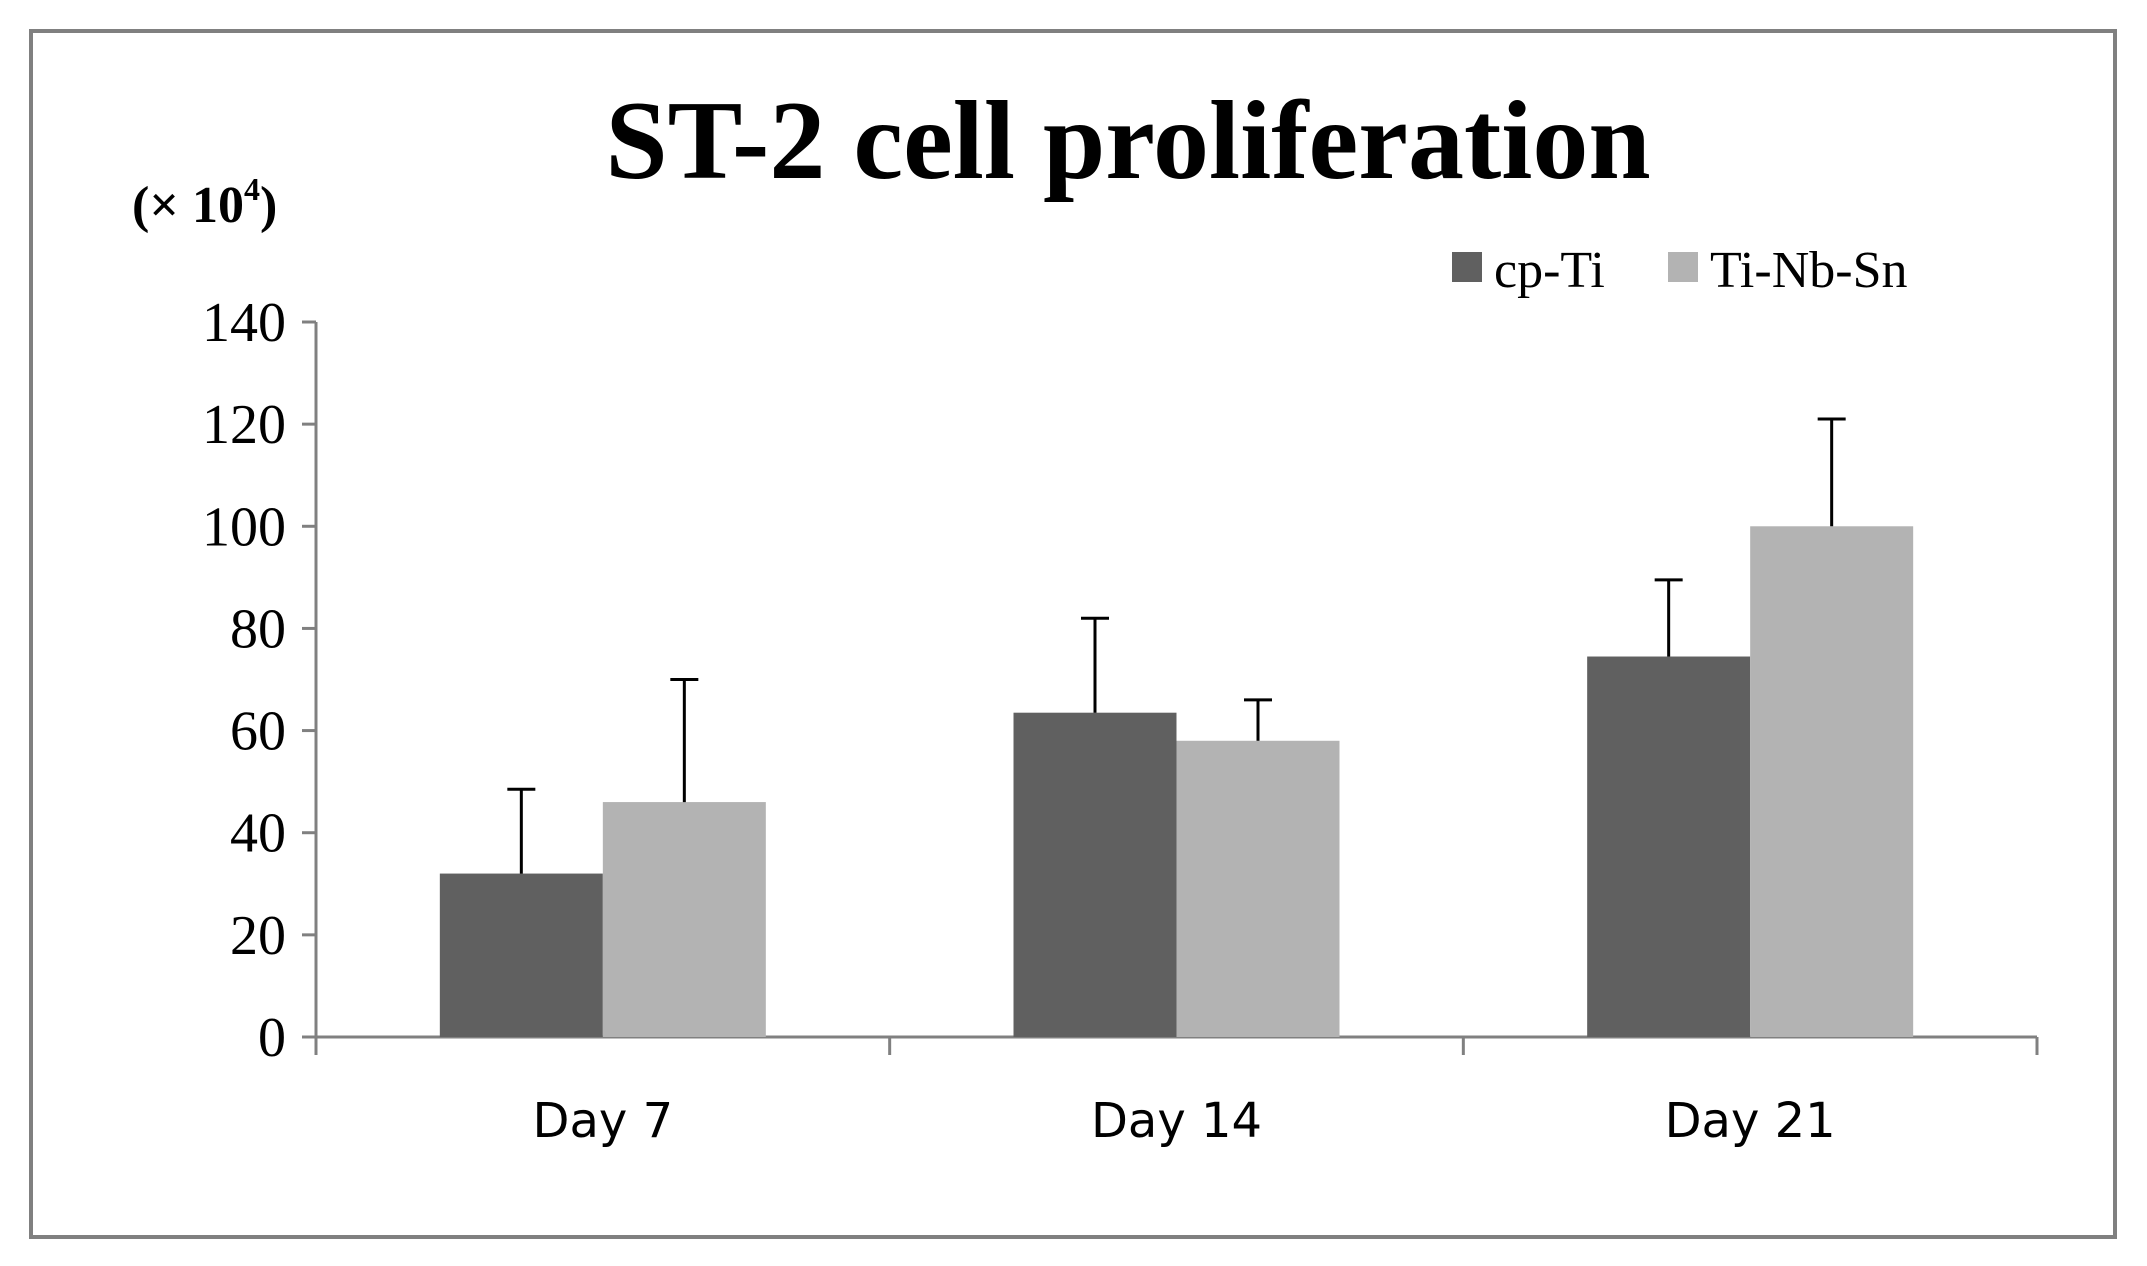  What do you see at coordinates (1467, 267) in the screenshot?
I see `legend-swatch-cp-ti` at bounding box center [1467, 267].